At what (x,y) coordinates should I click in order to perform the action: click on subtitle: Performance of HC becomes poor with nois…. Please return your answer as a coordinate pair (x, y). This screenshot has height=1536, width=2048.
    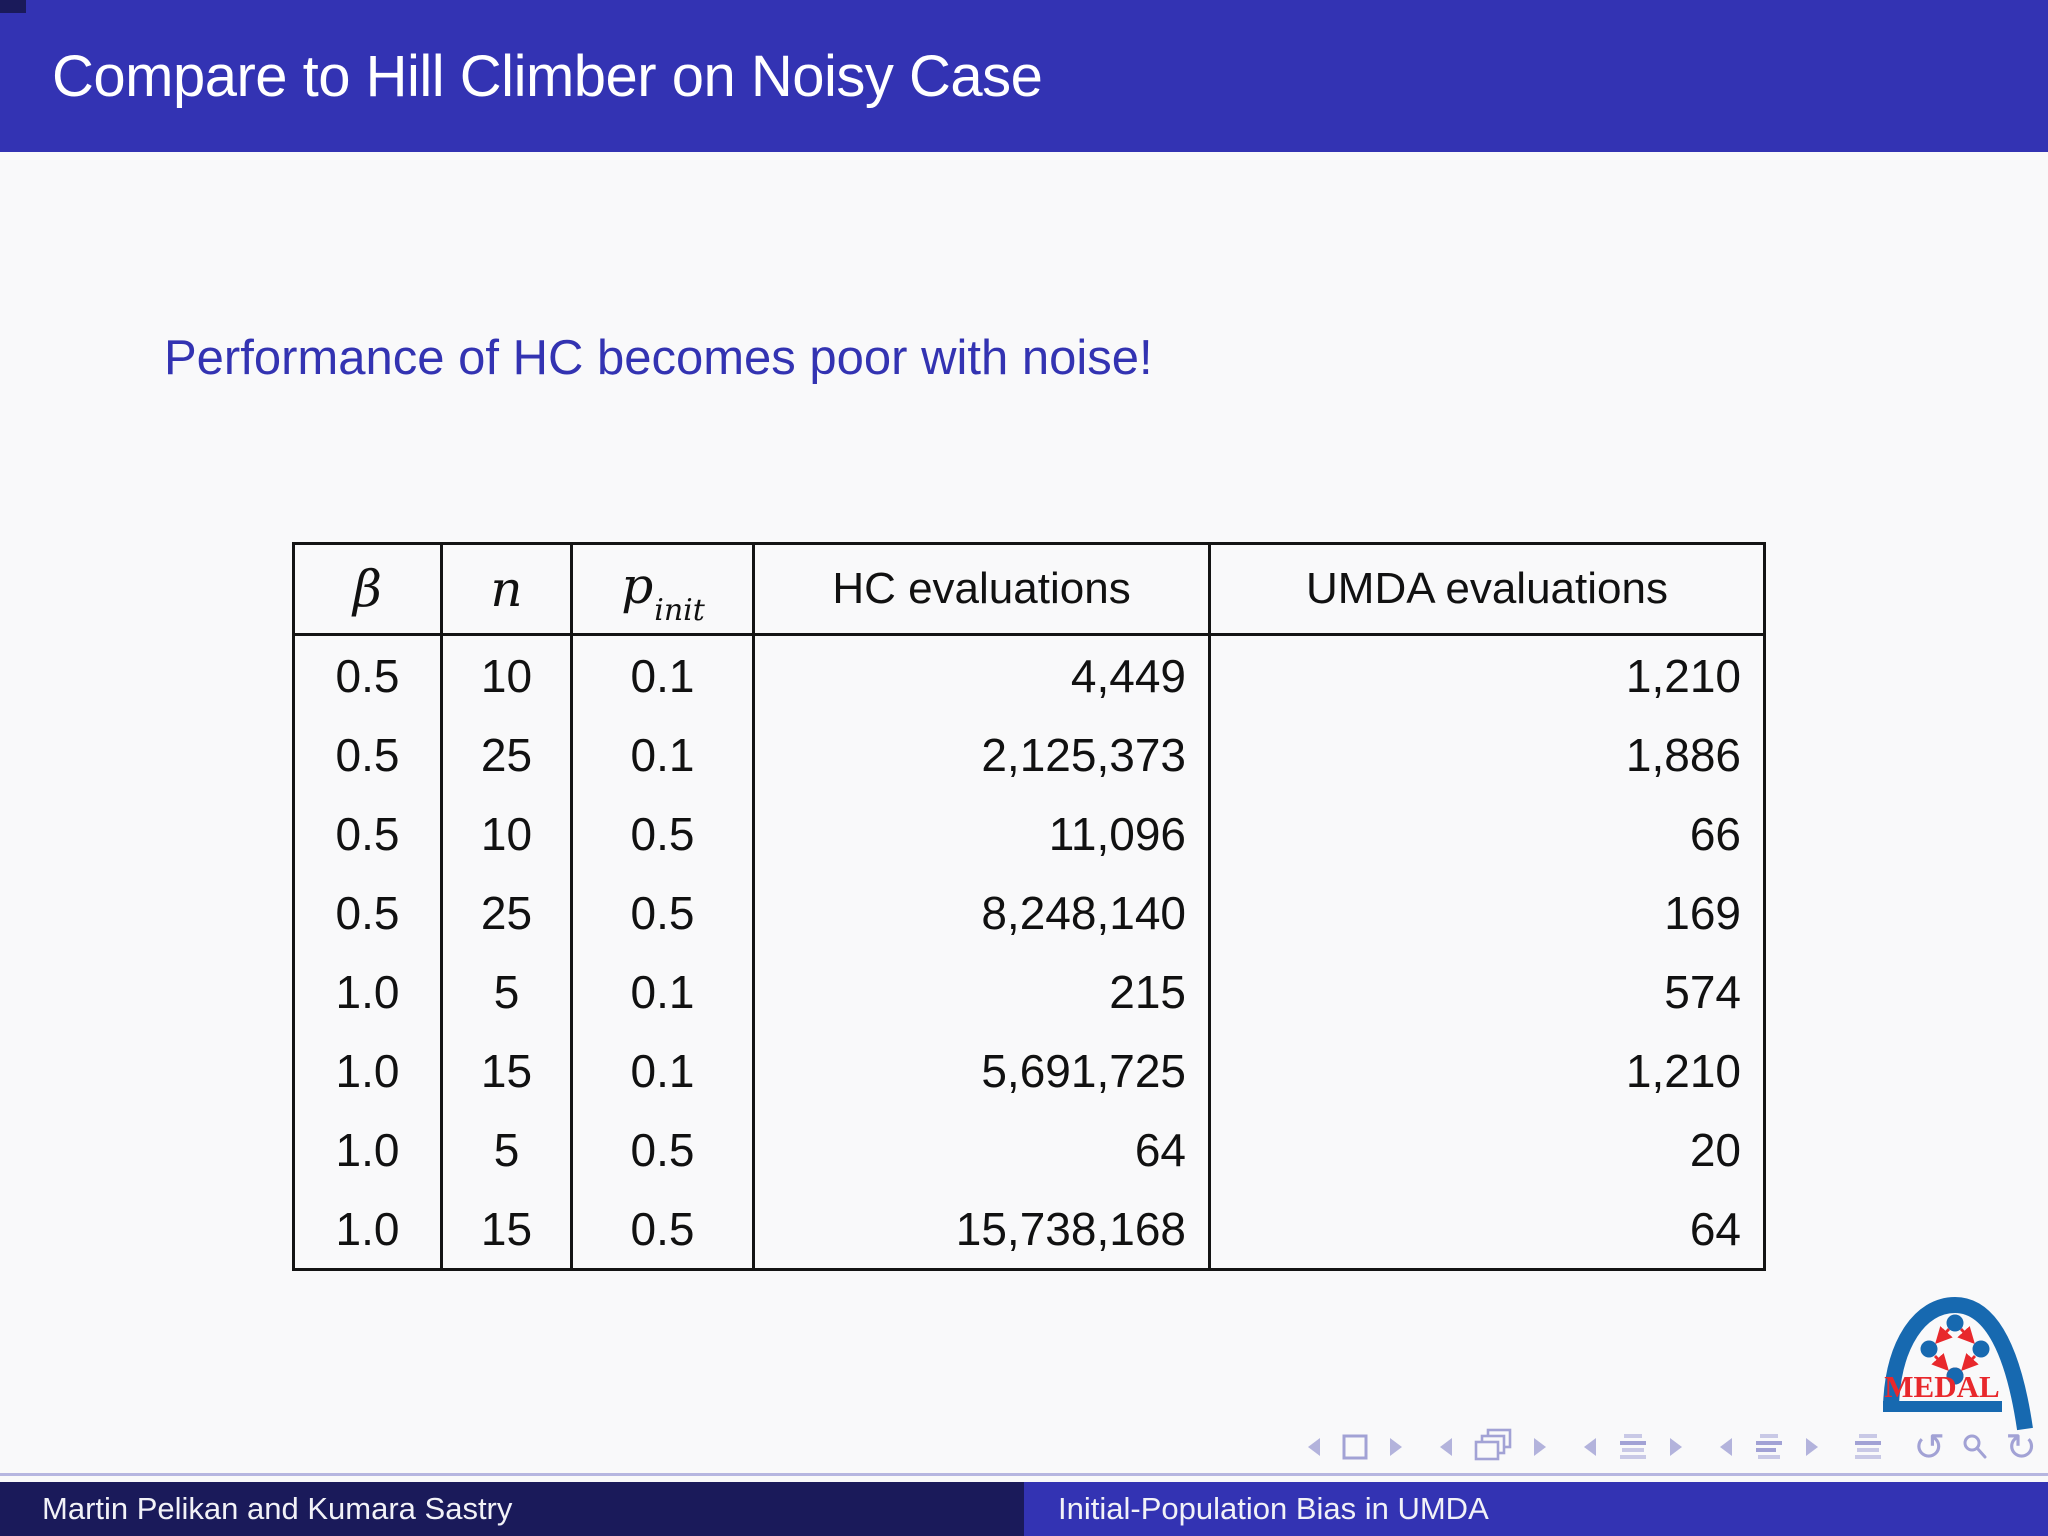
    Looking at the image, I should click on (658, 358).